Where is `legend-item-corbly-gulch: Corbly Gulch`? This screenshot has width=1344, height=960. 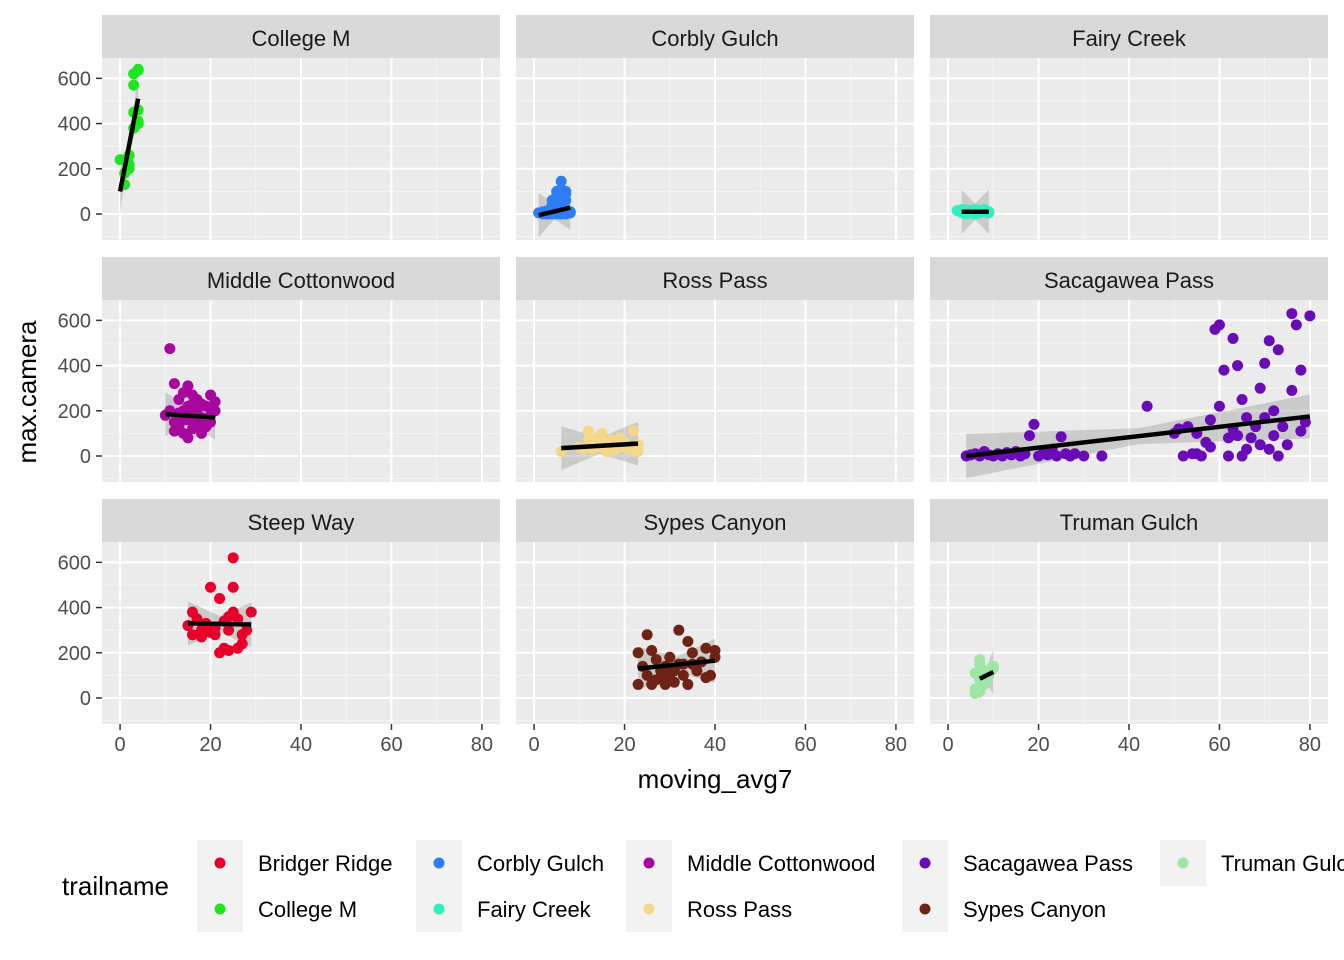 legend-item-corbly-gulch: Corbly Gulch is located at coordinates (510, 863).